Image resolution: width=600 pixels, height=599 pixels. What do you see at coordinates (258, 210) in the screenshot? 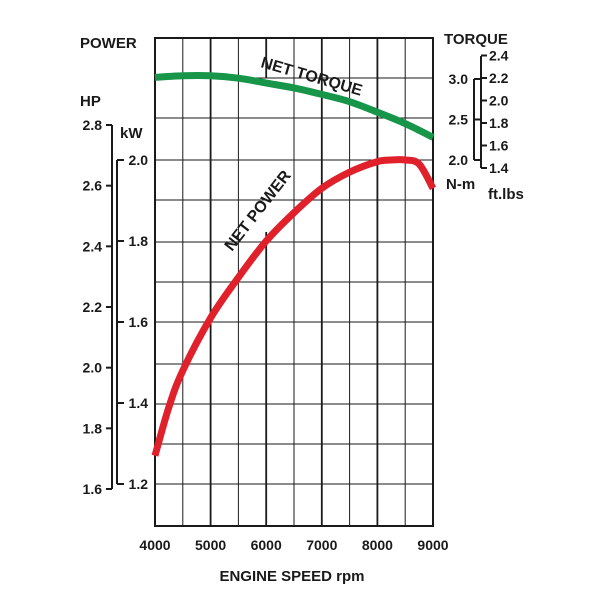
I see `series-label-net-power: NET POWER` at bounding box center [258, 210].